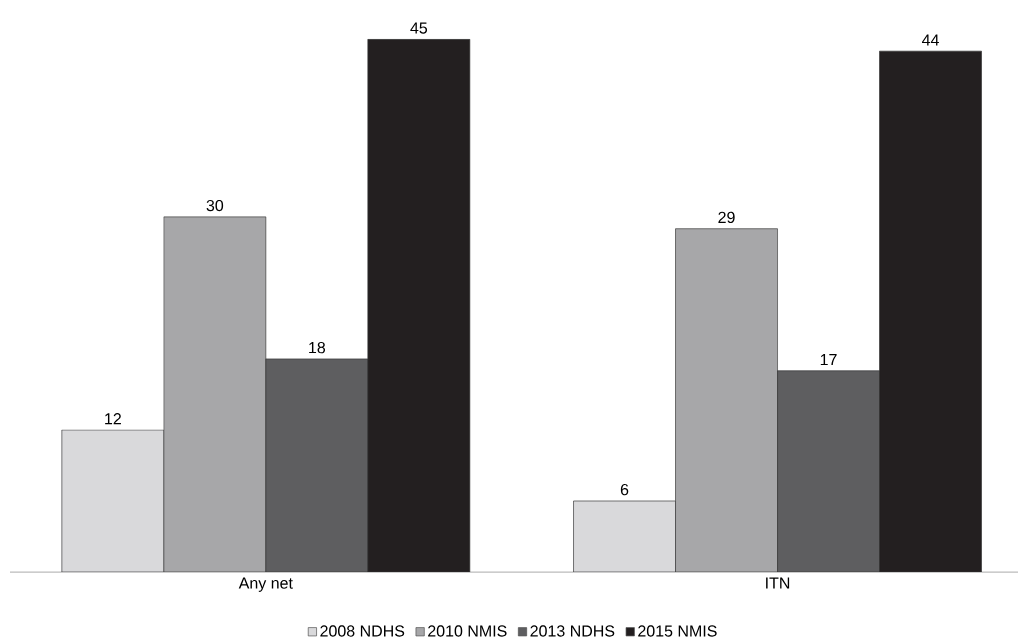 The width and height of the screenshot is (1018, 643). Describe the element at coordinates (362, 631) in the screenshot. I see `legend-label: 2008 NDHS` at that location.